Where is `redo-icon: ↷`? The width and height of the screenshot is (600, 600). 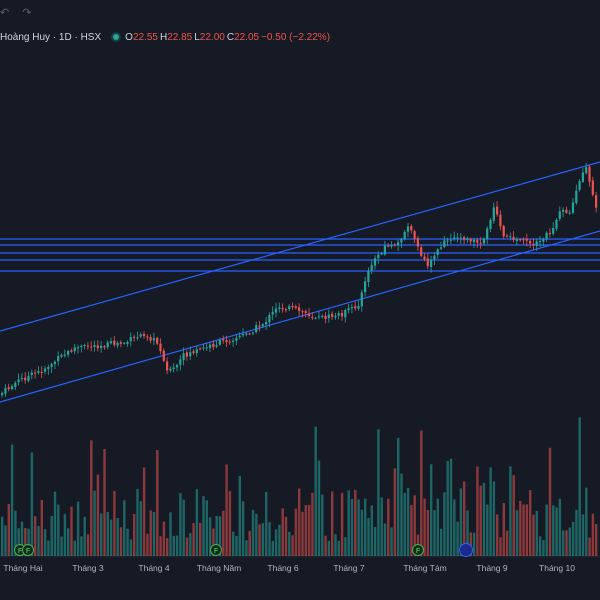 redo-icon: ↷ is located at coordinates (27, 13).